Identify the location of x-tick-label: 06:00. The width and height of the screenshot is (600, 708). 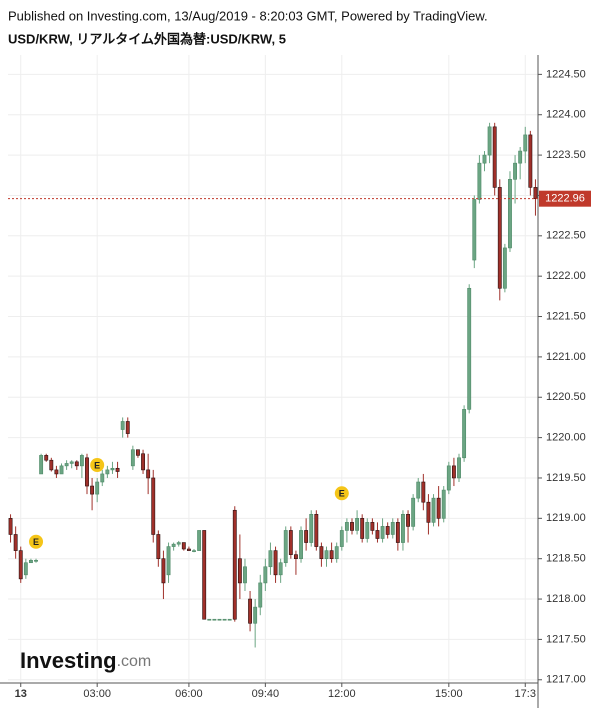
(189, 694).